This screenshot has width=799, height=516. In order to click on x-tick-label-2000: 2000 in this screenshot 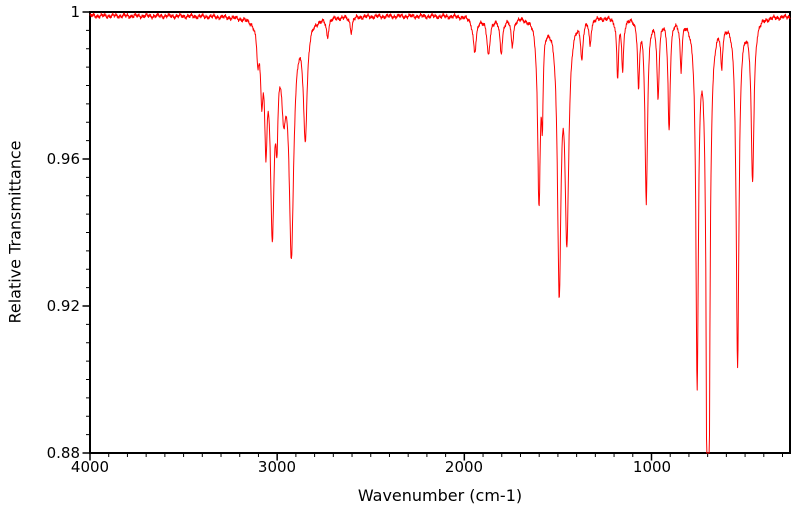, I will do `click(464, 467)`.